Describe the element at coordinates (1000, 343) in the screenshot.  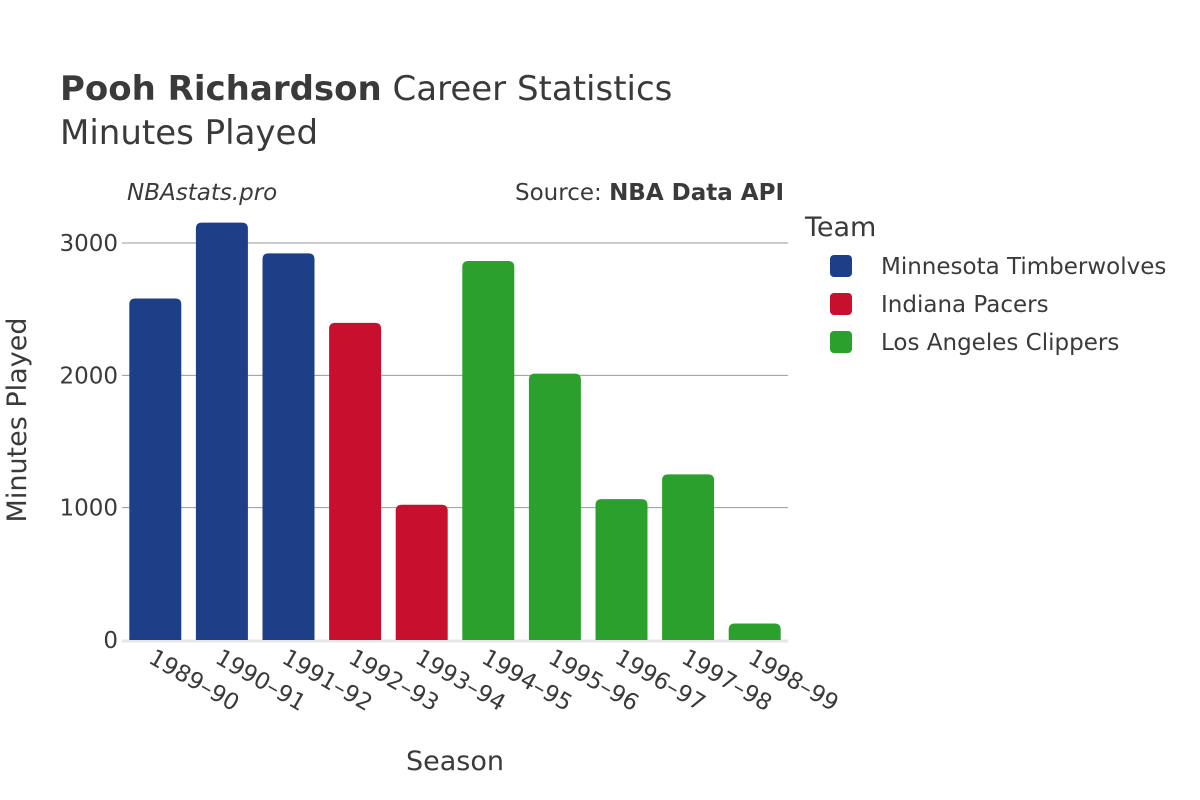
I see `legend-label: Los Angeles Clippers` at that location.